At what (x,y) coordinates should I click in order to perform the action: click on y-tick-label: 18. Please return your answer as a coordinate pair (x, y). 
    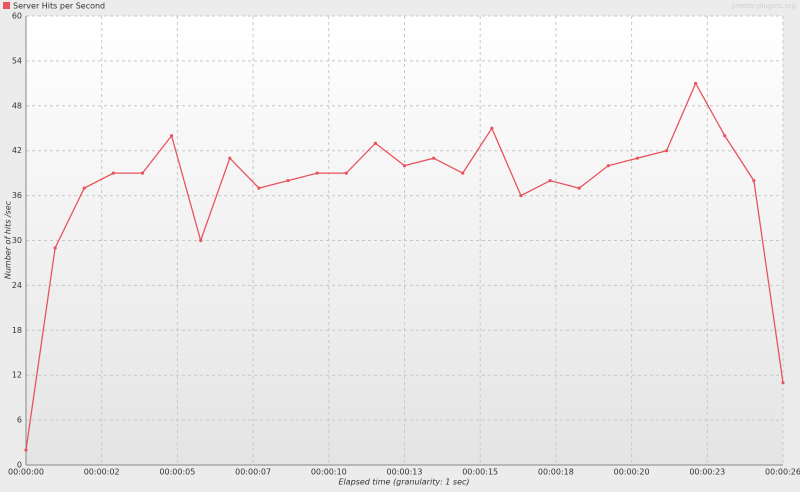
    Looking at the image, I should click on (17, 330).